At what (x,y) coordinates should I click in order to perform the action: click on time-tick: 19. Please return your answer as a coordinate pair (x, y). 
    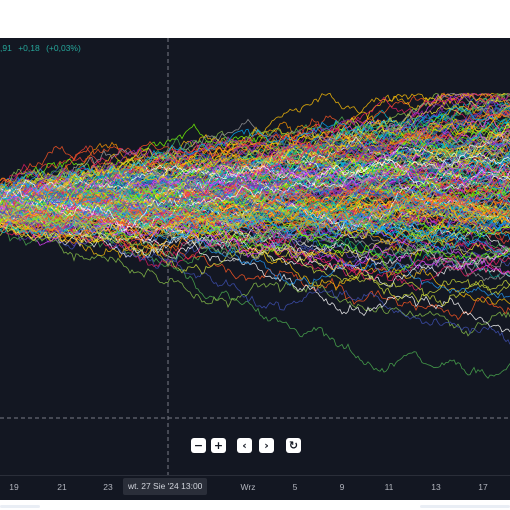
    Looking at the image, I should click on (14, 487).